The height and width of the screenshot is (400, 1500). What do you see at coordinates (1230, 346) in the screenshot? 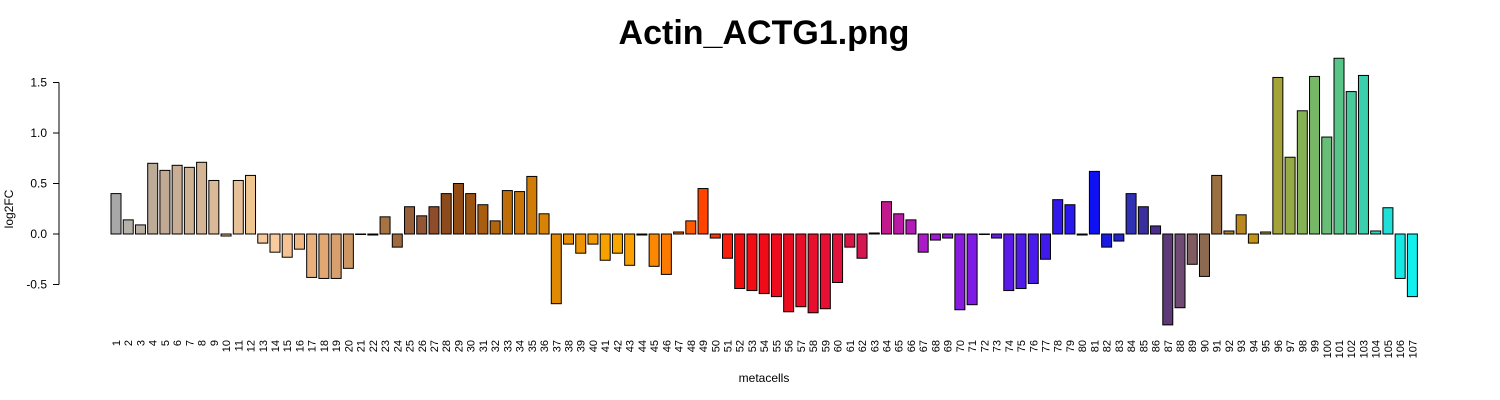
I see `x-tick-label: 92` at bounding box center [1230, 346].